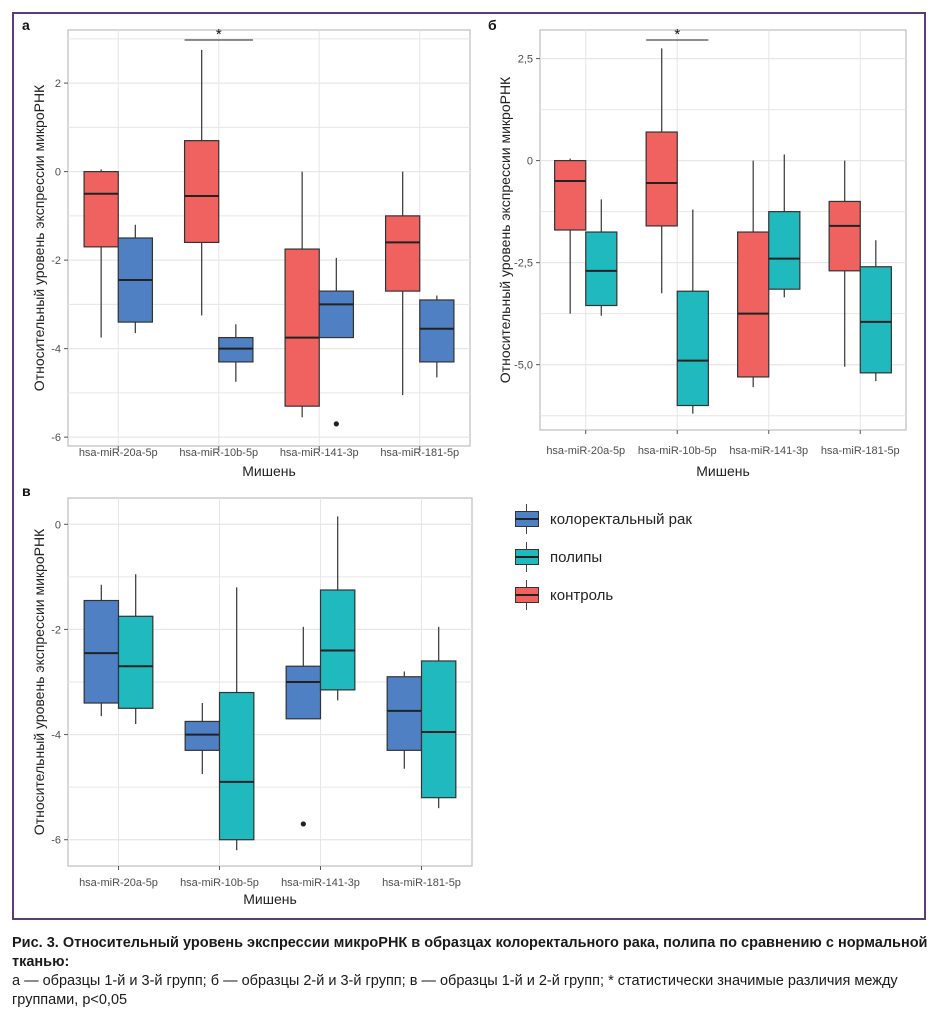 This screenshot has width=938, height=1034. What do you see at coordinates (527, 519) in the screenshot?
I see `legend-key-cancer` at bounding box center [527, 519].